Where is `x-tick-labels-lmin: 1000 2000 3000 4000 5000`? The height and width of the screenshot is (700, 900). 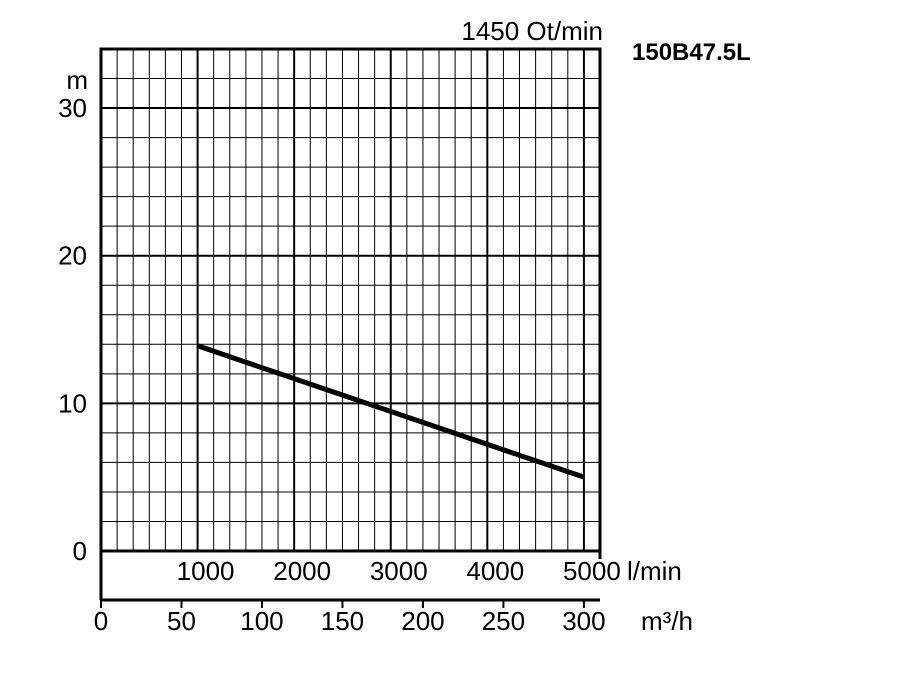 x-tick-labels-lmin: 1000 2000 3000 4000 5000 is located at coordinates (399, 571).